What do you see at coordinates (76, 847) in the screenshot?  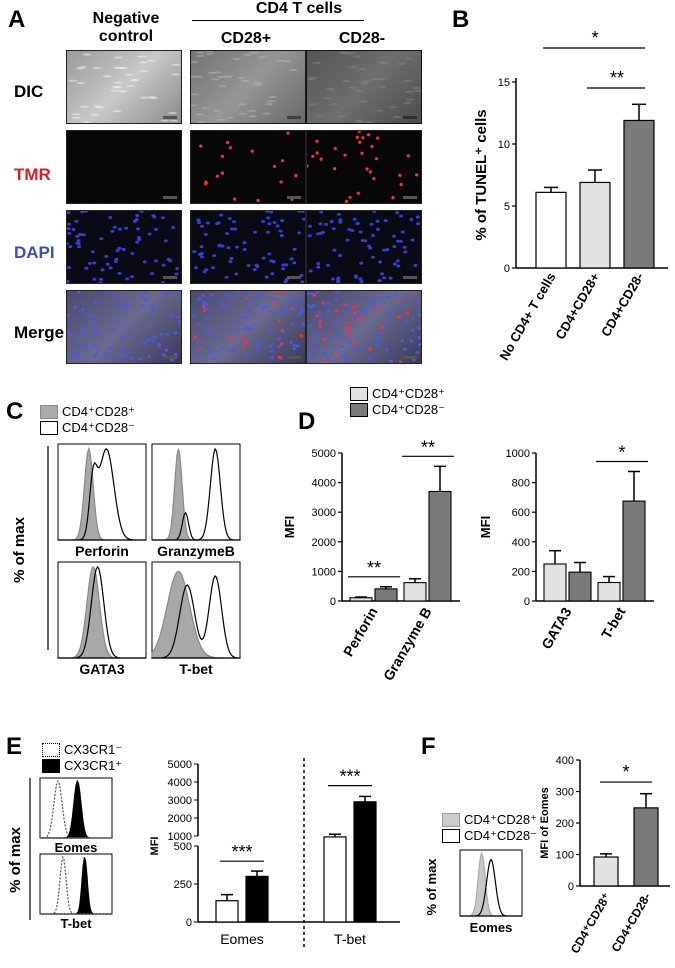 I see `histogram-label: Eomes` at bounding box center [76, 847].